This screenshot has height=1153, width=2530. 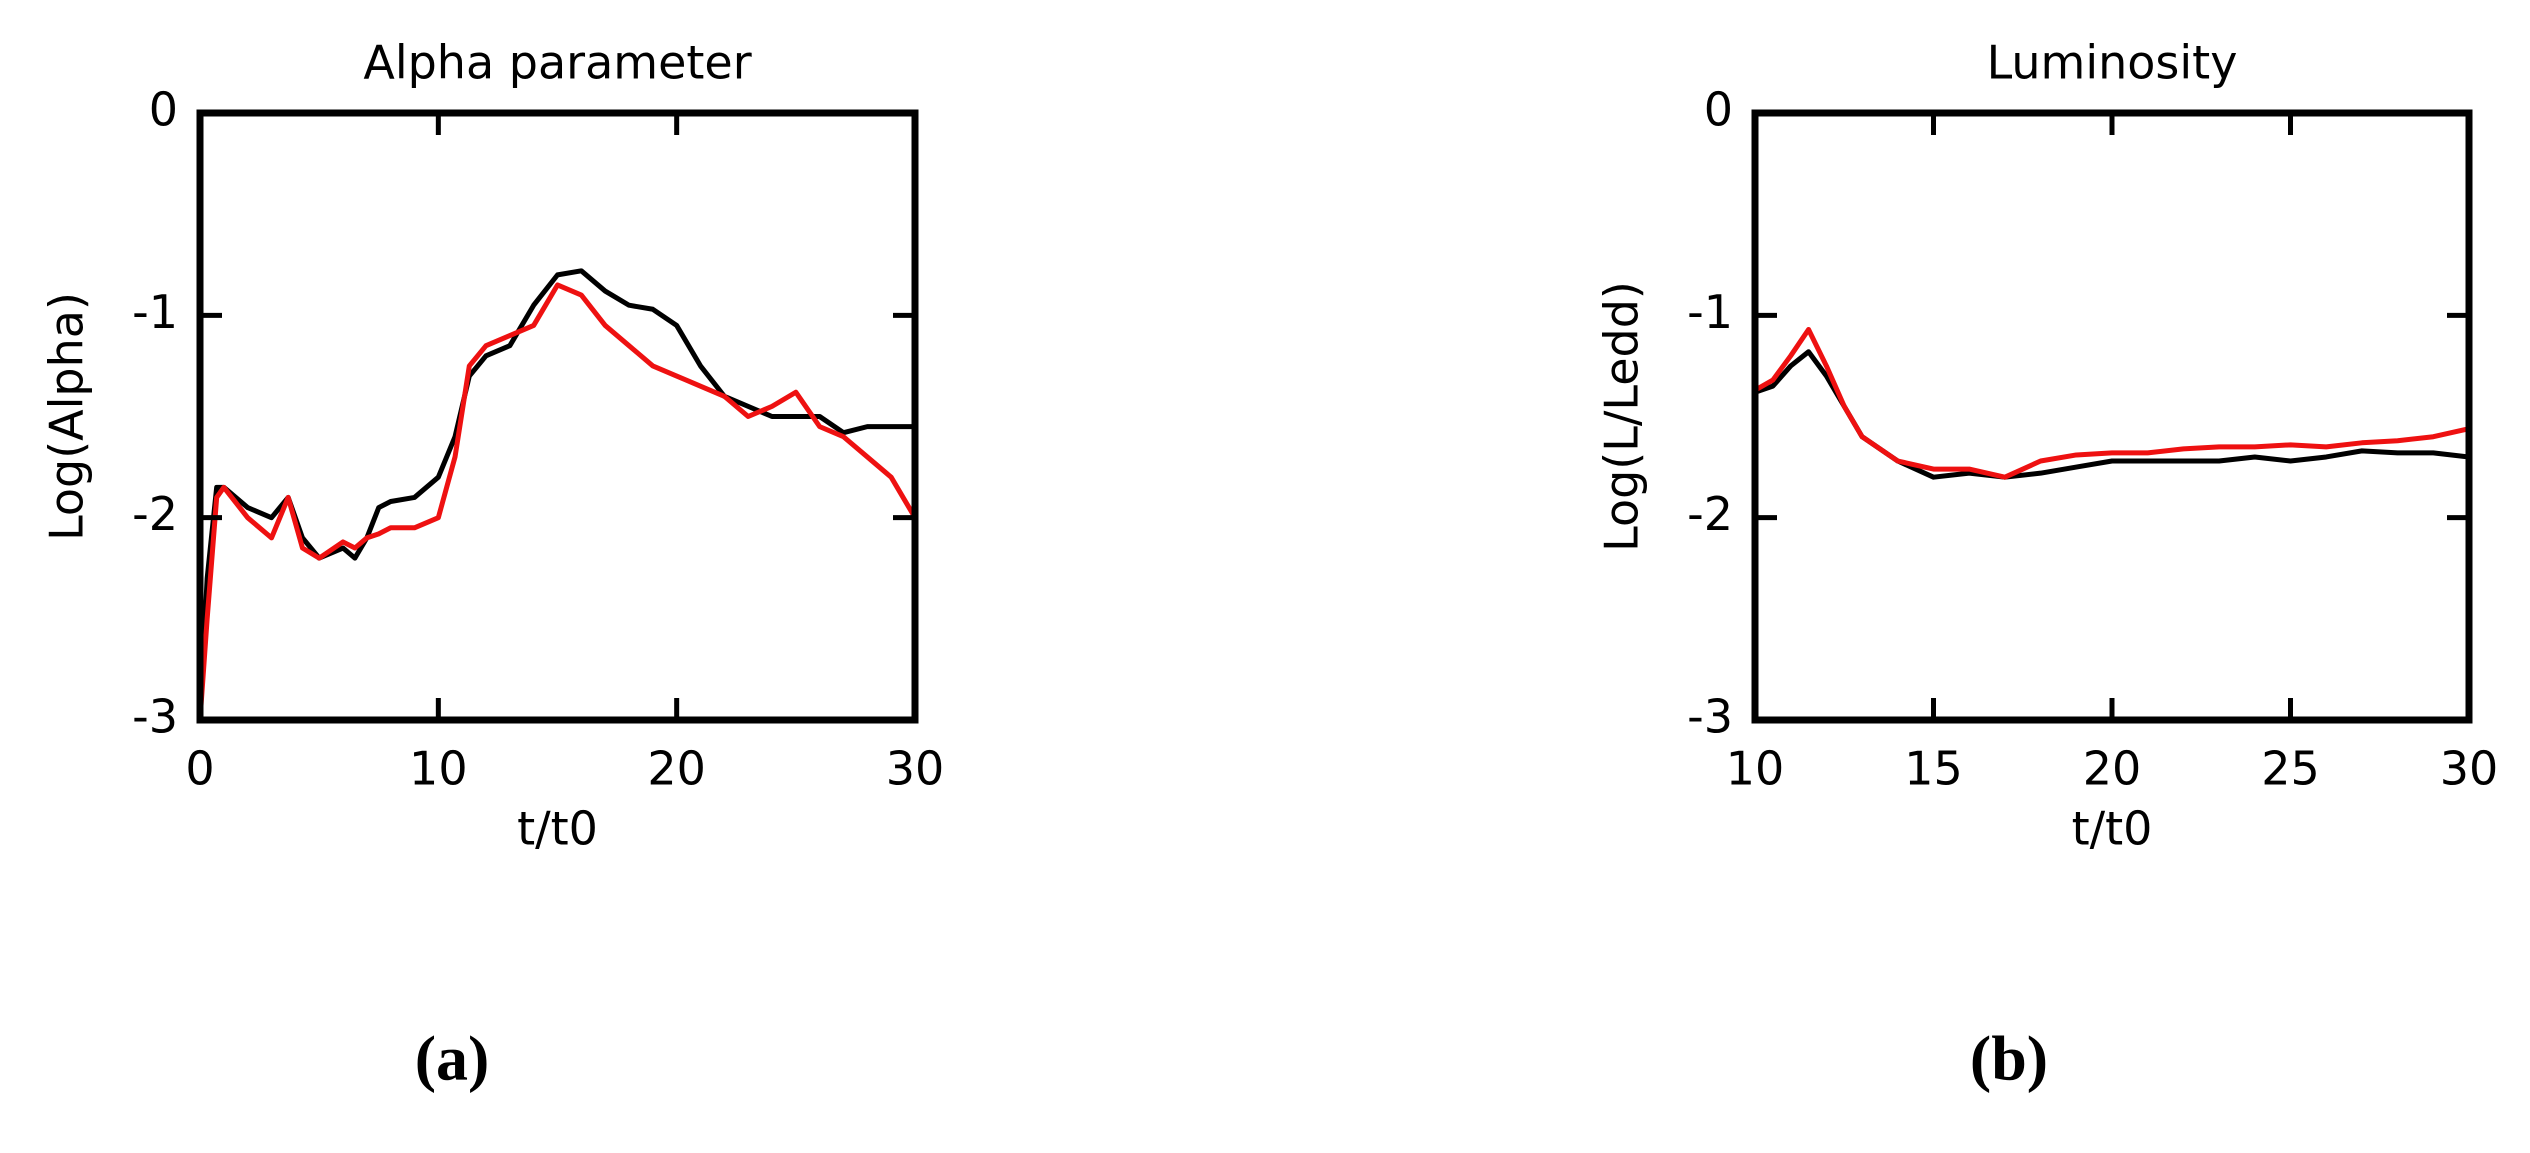 What do you see at coordinates (67, 416) in the screenshot?
I see `y-axis-label: Log(Alpha)` at bounding box center [67, 416].